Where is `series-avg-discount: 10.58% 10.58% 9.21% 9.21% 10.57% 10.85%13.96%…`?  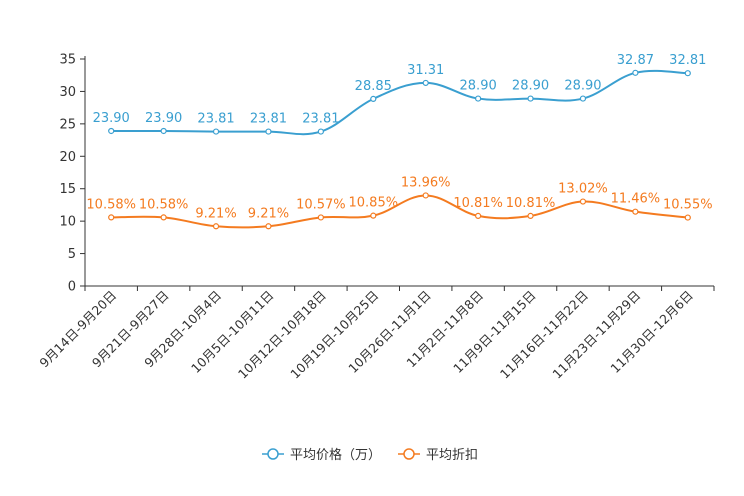
series-avg-discount: 10.58% 10.58% 9.21% 9.21% 10.57% 10.85%13.96%… is located at coordinates (399, 202).